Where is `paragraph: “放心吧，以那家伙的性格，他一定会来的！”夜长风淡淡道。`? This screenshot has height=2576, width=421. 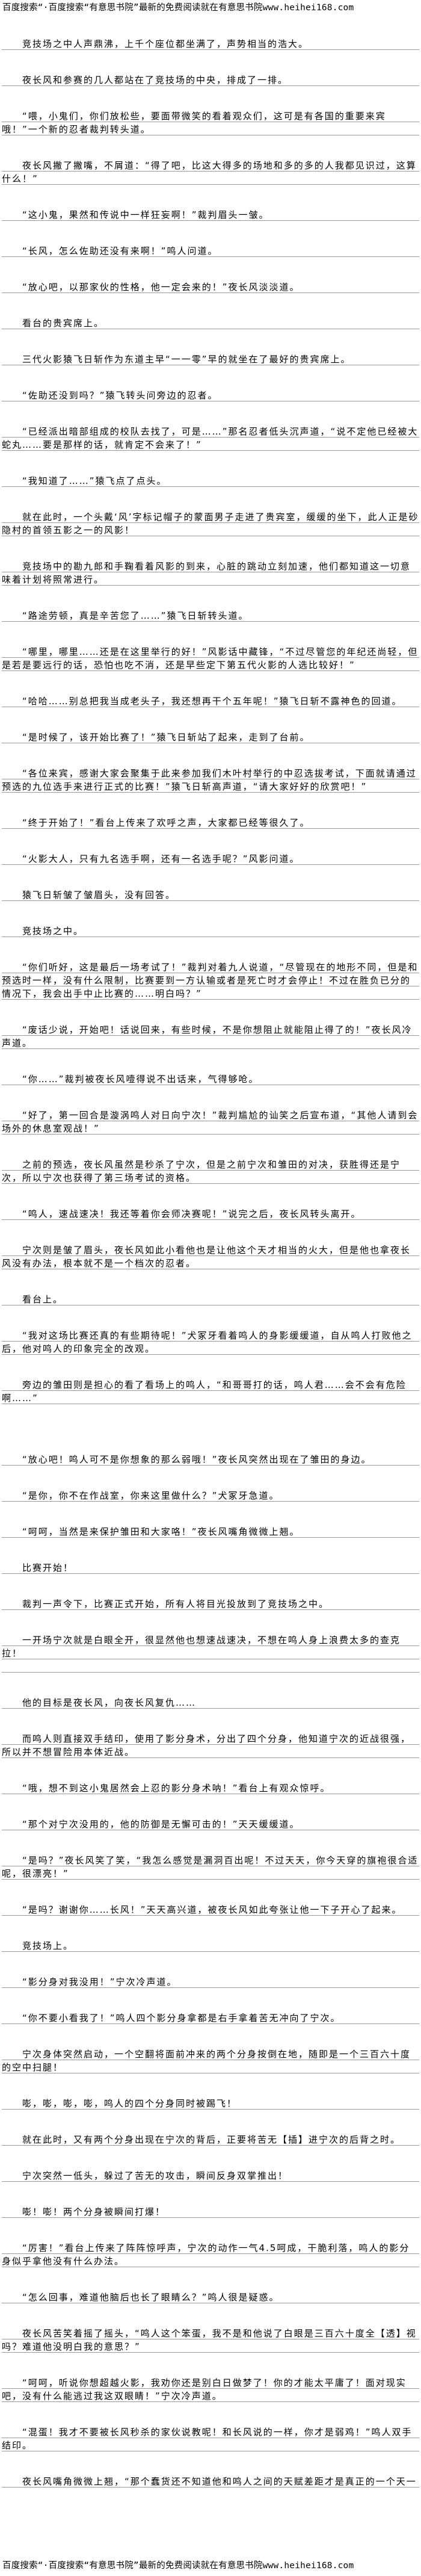
paragraph: “放心吧，以那家伙的性格，他一定会来的！”夜长风淡淡道。 is located at coordinates (210, 287).